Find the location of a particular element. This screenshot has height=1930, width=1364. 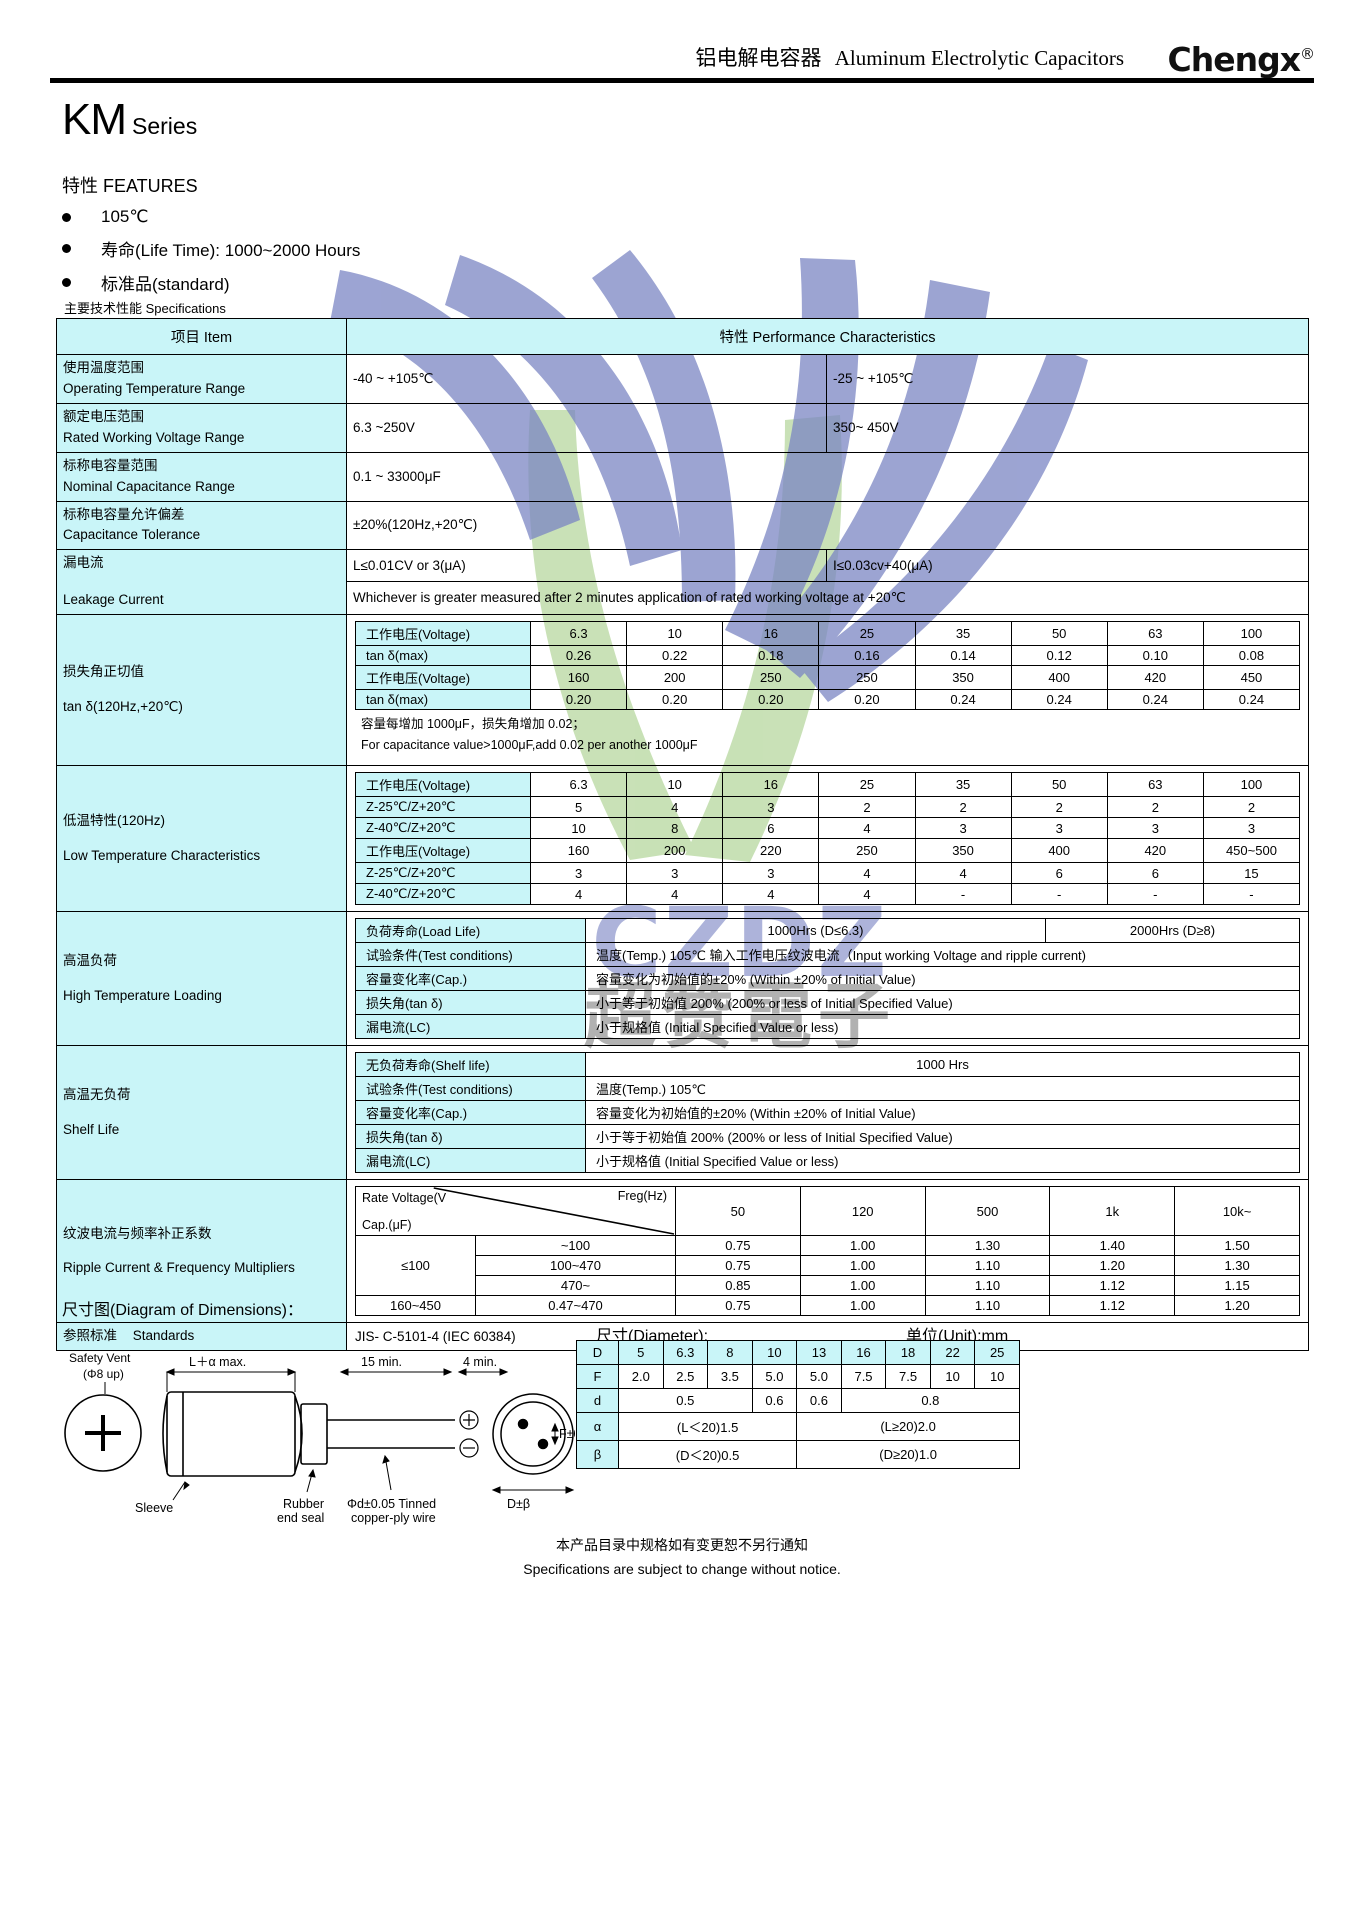

header-rule is located at coordinates (682, 80).